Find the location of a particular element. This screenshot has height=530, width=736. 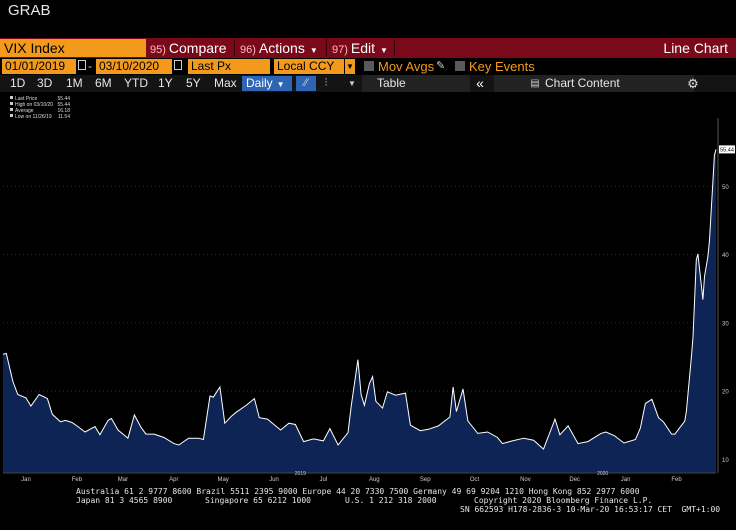

legend-label: Average is located at coordinates (24, 111).